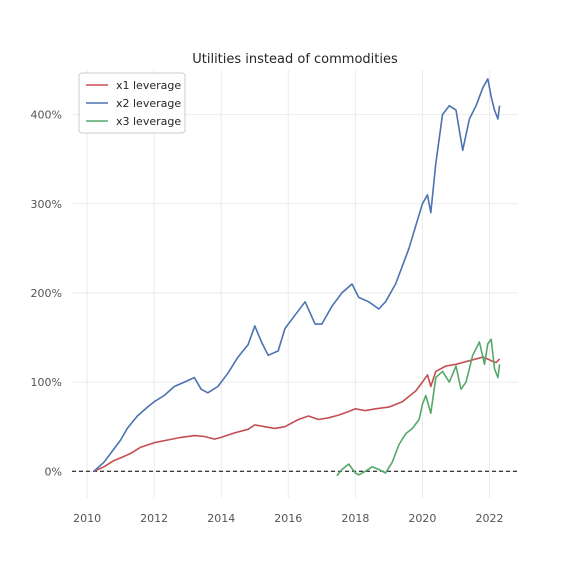  What do you see at coordinates (87, 518) in the screenshot?
I see `x-tick-label: 2010` at bounding box center [87, 518].